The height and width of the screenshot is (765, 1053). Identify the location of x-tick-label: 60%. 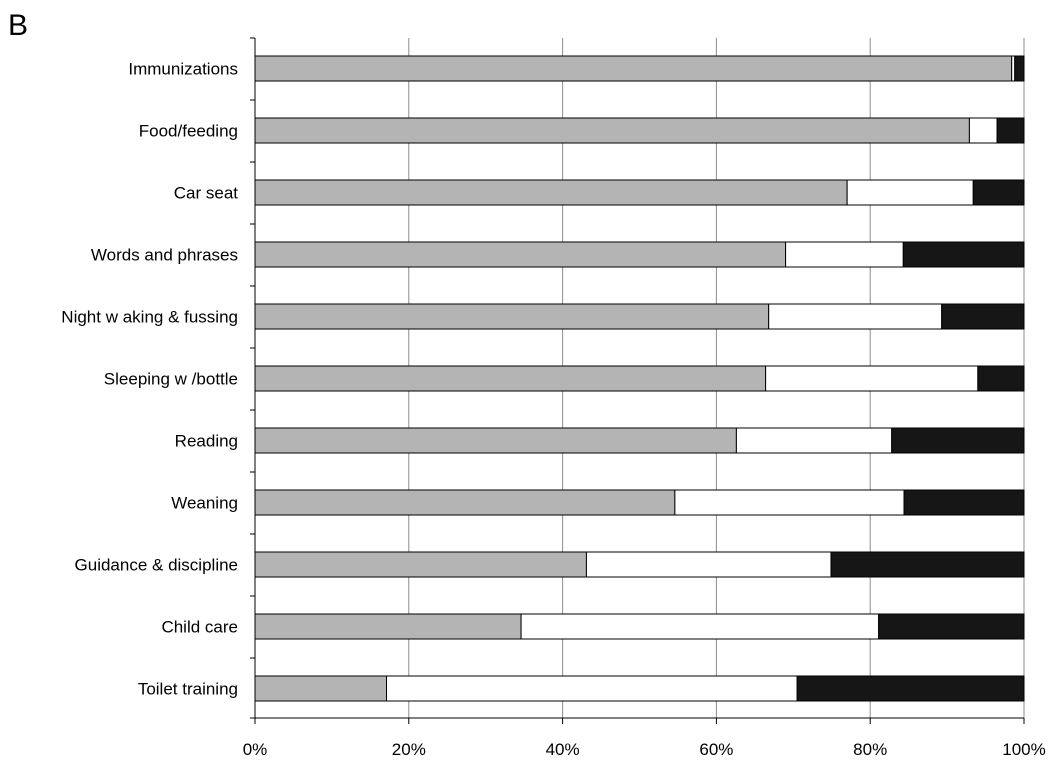
(716, 749).